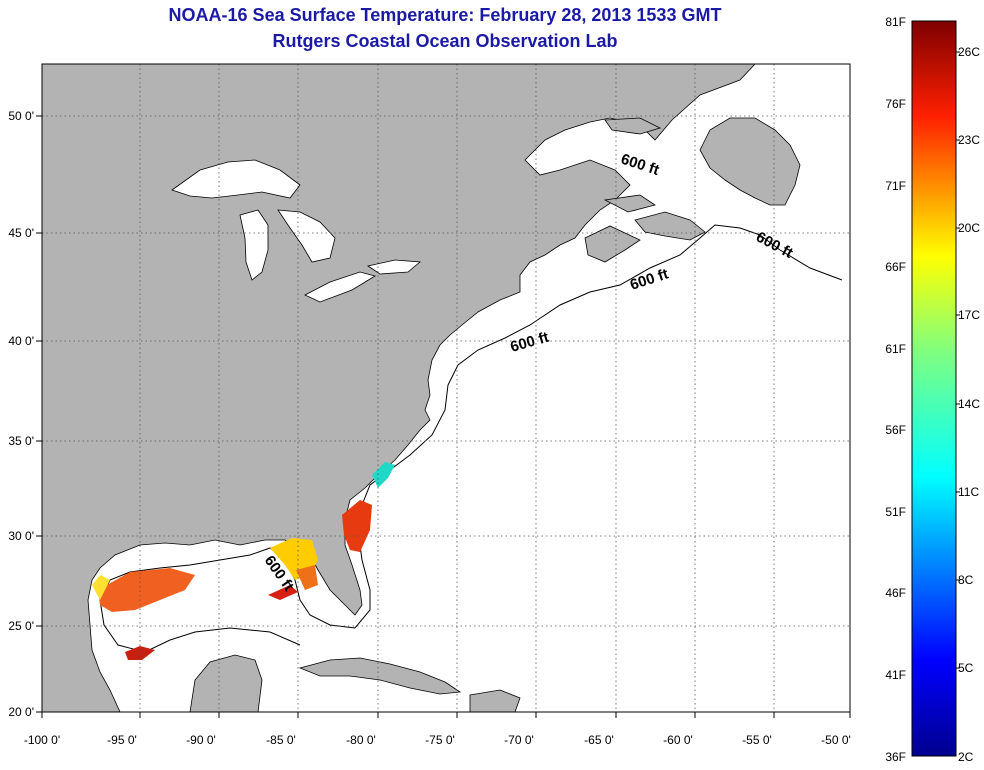  What do you see at coordinates (445, 41) in the screenshot?
I see `map-subtitle: Rutgers Coastal Ocean Observation Lab` at bounding box center [445, 41].